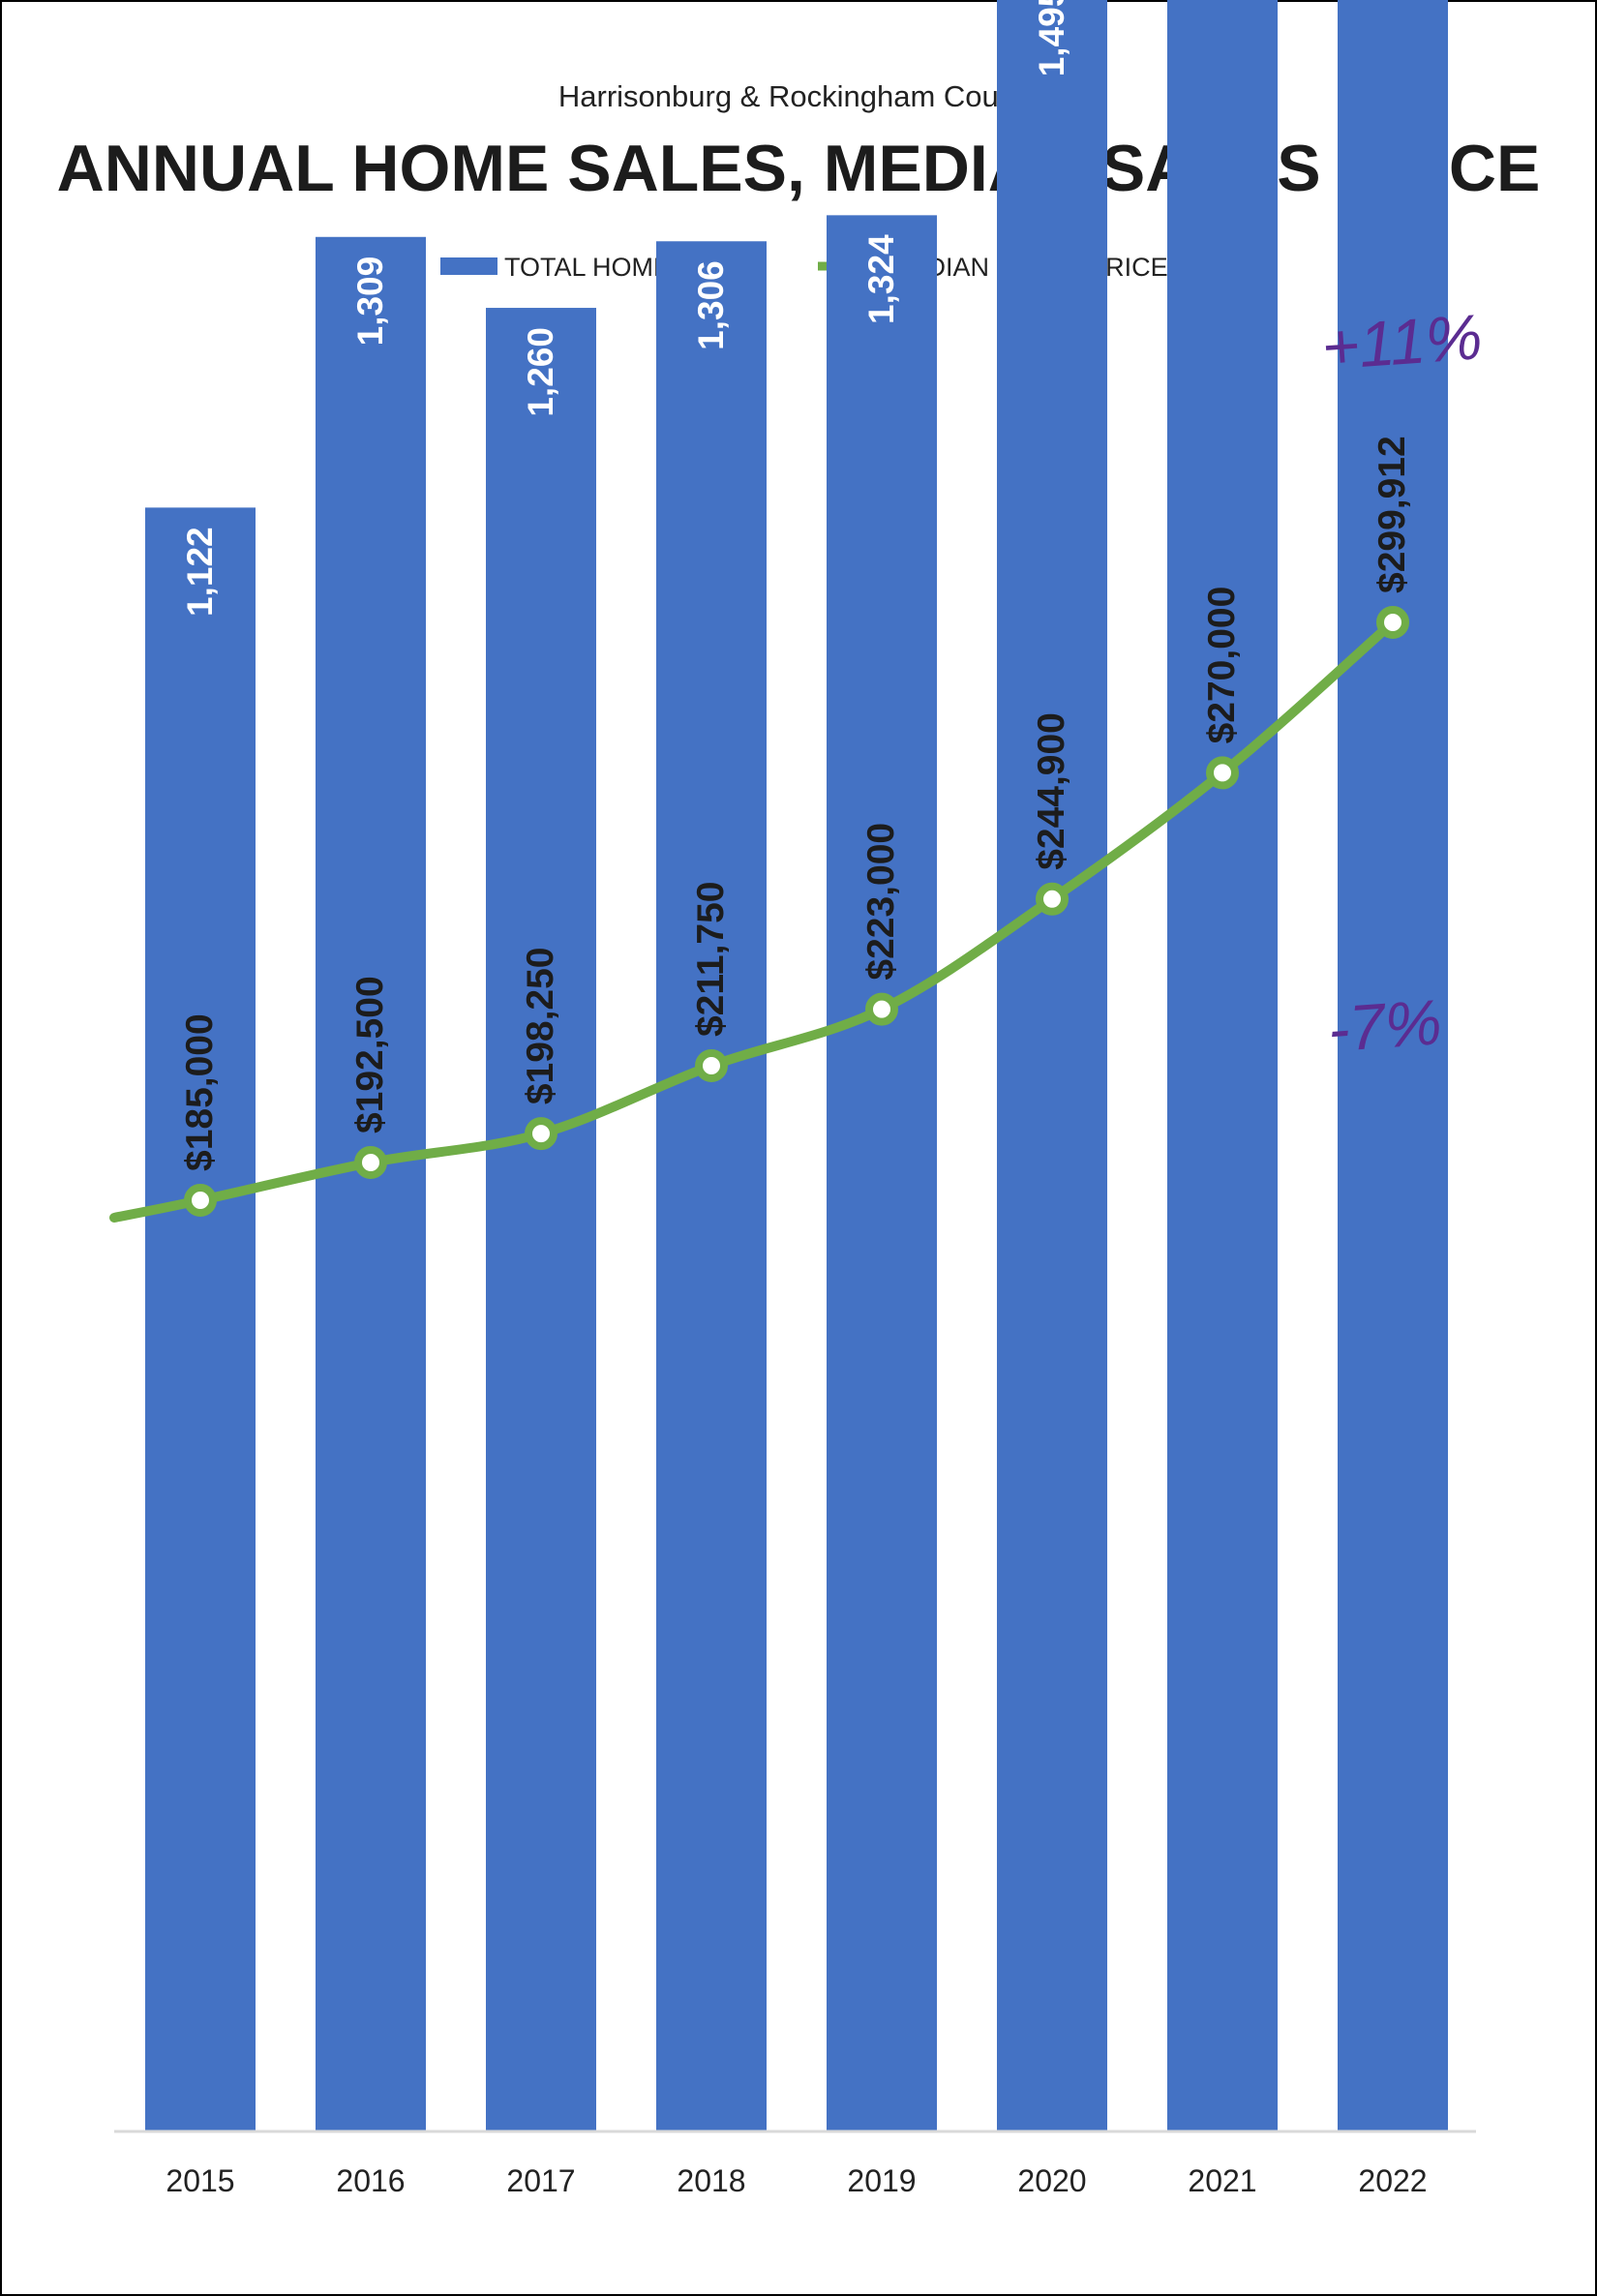  Describe the element at coordinates (1052, 1065) in the screenshot. I see `bar-2020` at that location.